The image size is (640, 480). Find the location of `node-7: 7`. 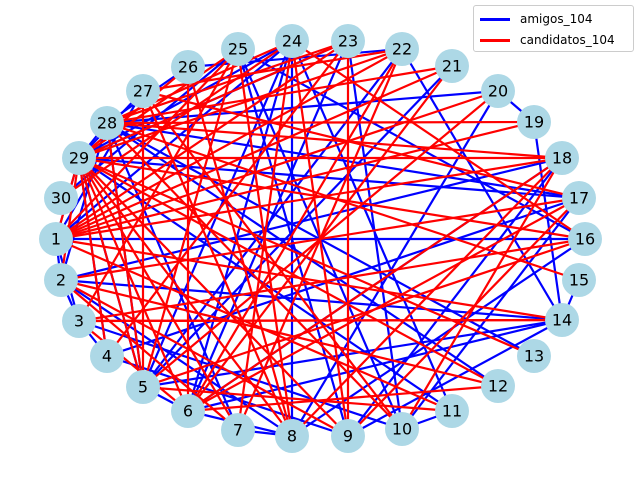

node-7: 7 is located at coordinates (238, 430).